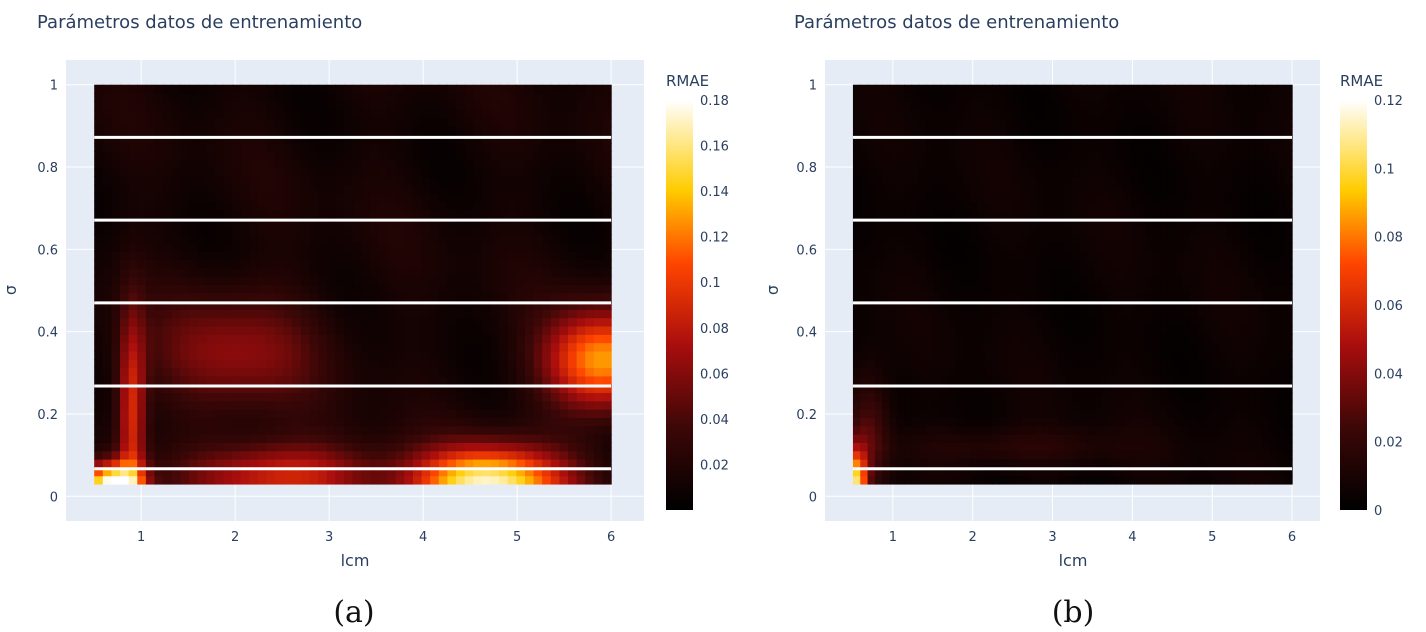 The width and height of the screenshot is (1426, 632). What do you see at coordinates (47, 415) in the screenshot?
I see `y-tick-label: 0.2` at bounding box center [47, 415].